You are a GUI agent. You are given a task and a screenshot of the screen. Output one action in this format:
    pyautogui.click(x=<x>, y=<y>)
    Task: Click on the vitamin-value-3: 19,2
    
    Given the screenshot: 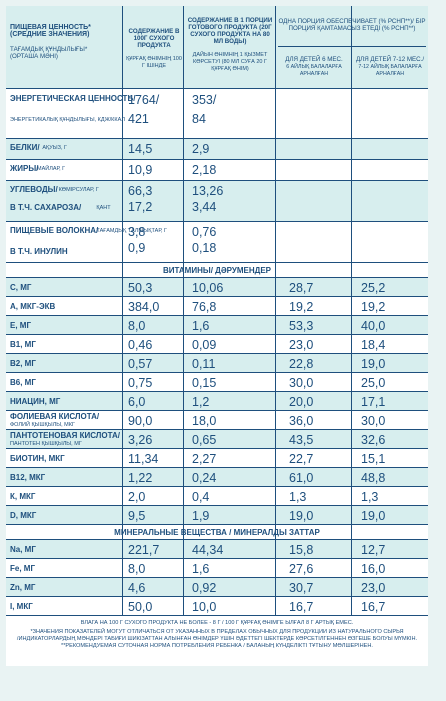 What is the action you would take?
    pyautogui.click(x=301, y=307)
    